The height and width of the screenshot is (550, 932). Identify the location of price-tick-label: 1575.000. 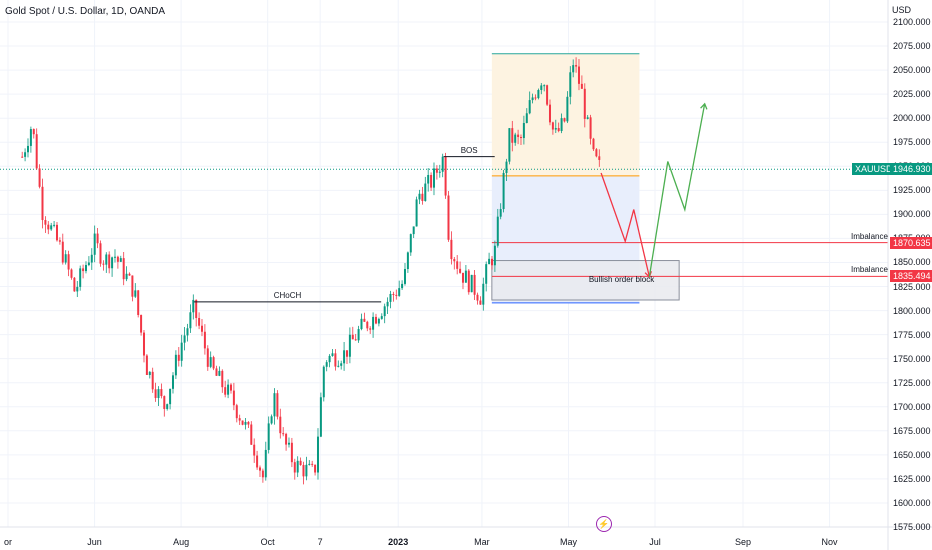
(912, 527).